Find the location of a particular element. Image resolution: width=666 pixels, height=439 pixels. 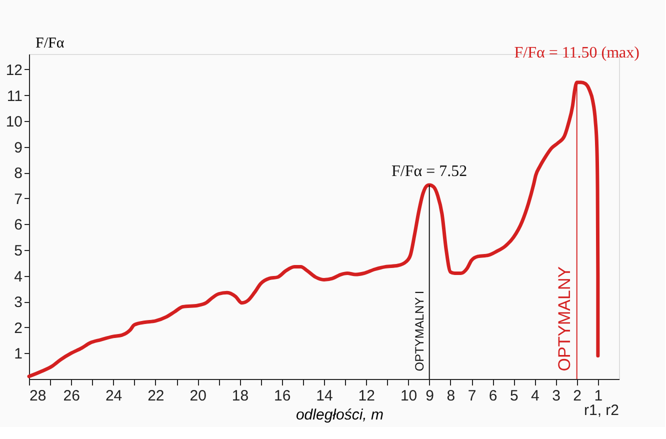

y-tick-label: 1 is located at coordinates (18, 354).